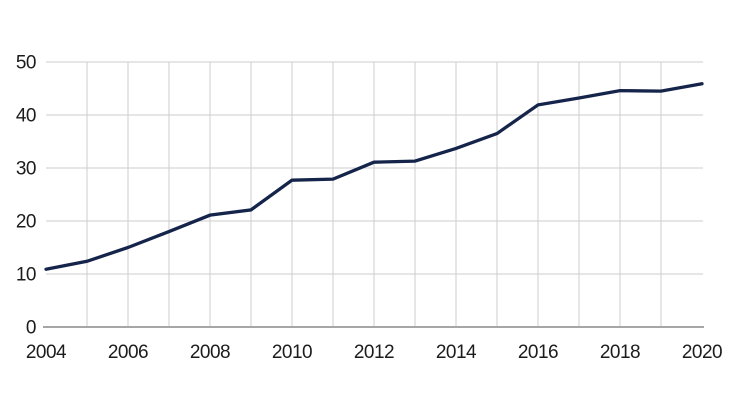 Image resolution: width=730 pixels, height=410 pixels. What do you see at coordinates (31, 328) in the screenshot?
I see `y-tick-label: 0` at bounding box center [31, 328].